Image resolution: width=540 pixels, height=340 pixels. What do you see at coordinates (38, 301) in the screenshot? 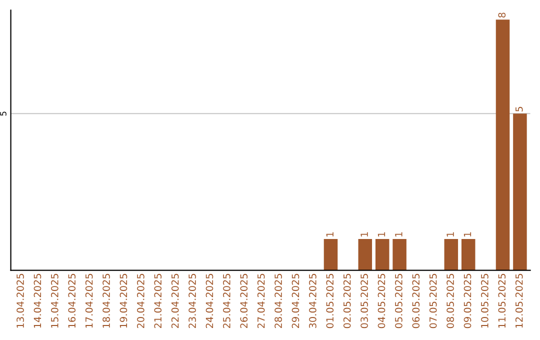
I see `x-tick-label: 14.04.2025` at bounding box center [38, 301].